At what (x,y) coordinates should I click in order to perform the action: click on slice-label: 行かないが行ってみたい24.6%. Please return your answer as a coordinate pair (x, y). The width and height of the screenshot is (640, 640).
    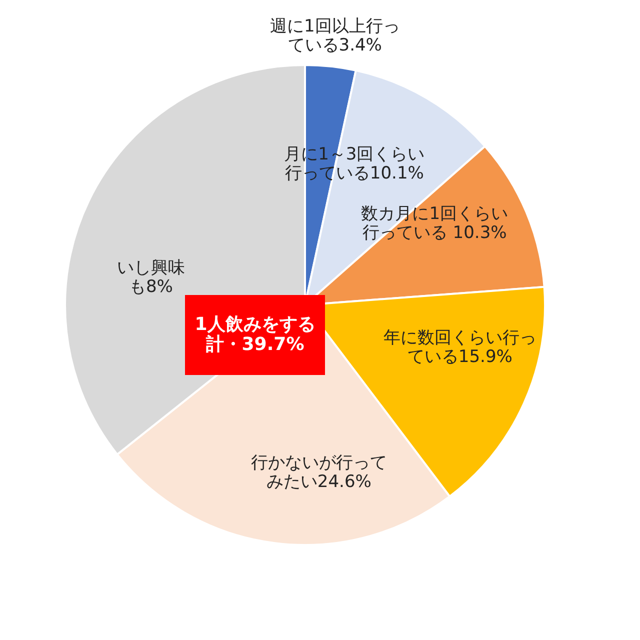
    Looking at the image, I should click on (318, 472).